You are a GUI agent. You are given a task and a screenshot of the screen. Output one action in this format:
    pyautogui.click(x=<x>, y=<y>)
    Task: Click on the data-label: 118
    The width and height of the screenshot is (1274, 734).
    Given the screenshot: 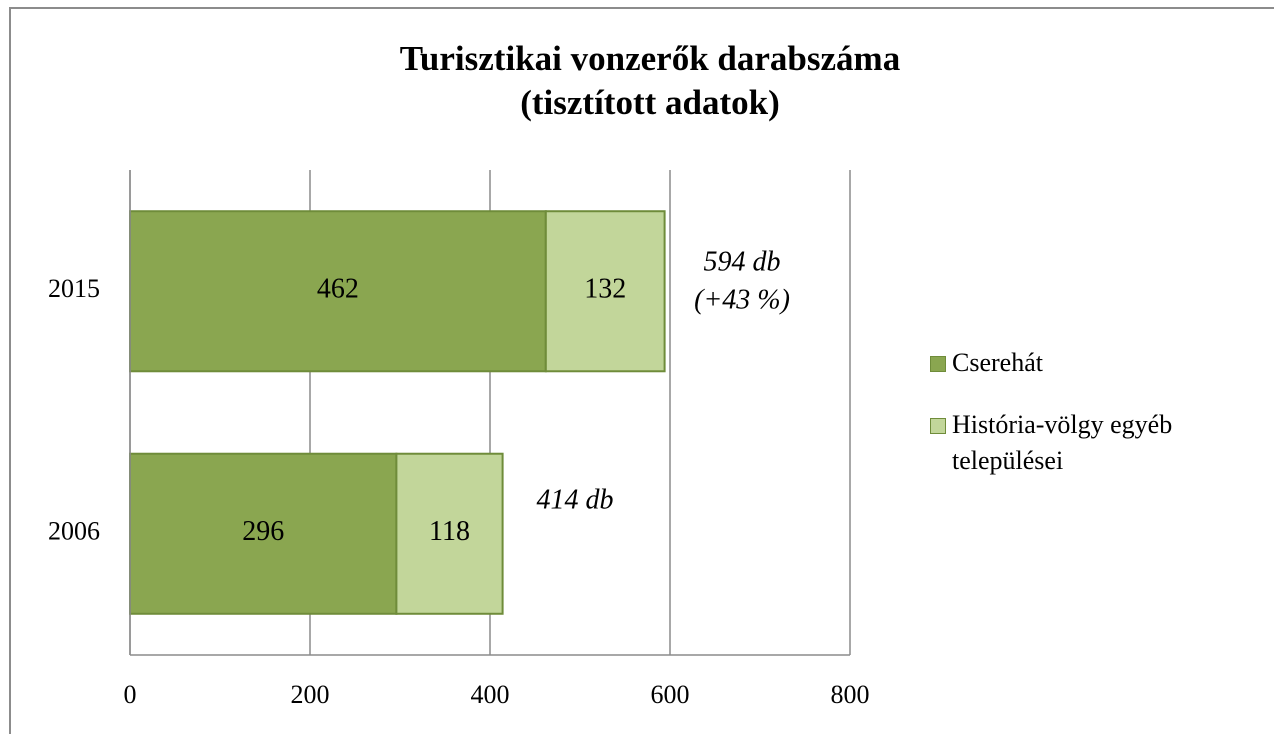 What is the action you would take?
    pyautogui.click(x=449, y=531)
    